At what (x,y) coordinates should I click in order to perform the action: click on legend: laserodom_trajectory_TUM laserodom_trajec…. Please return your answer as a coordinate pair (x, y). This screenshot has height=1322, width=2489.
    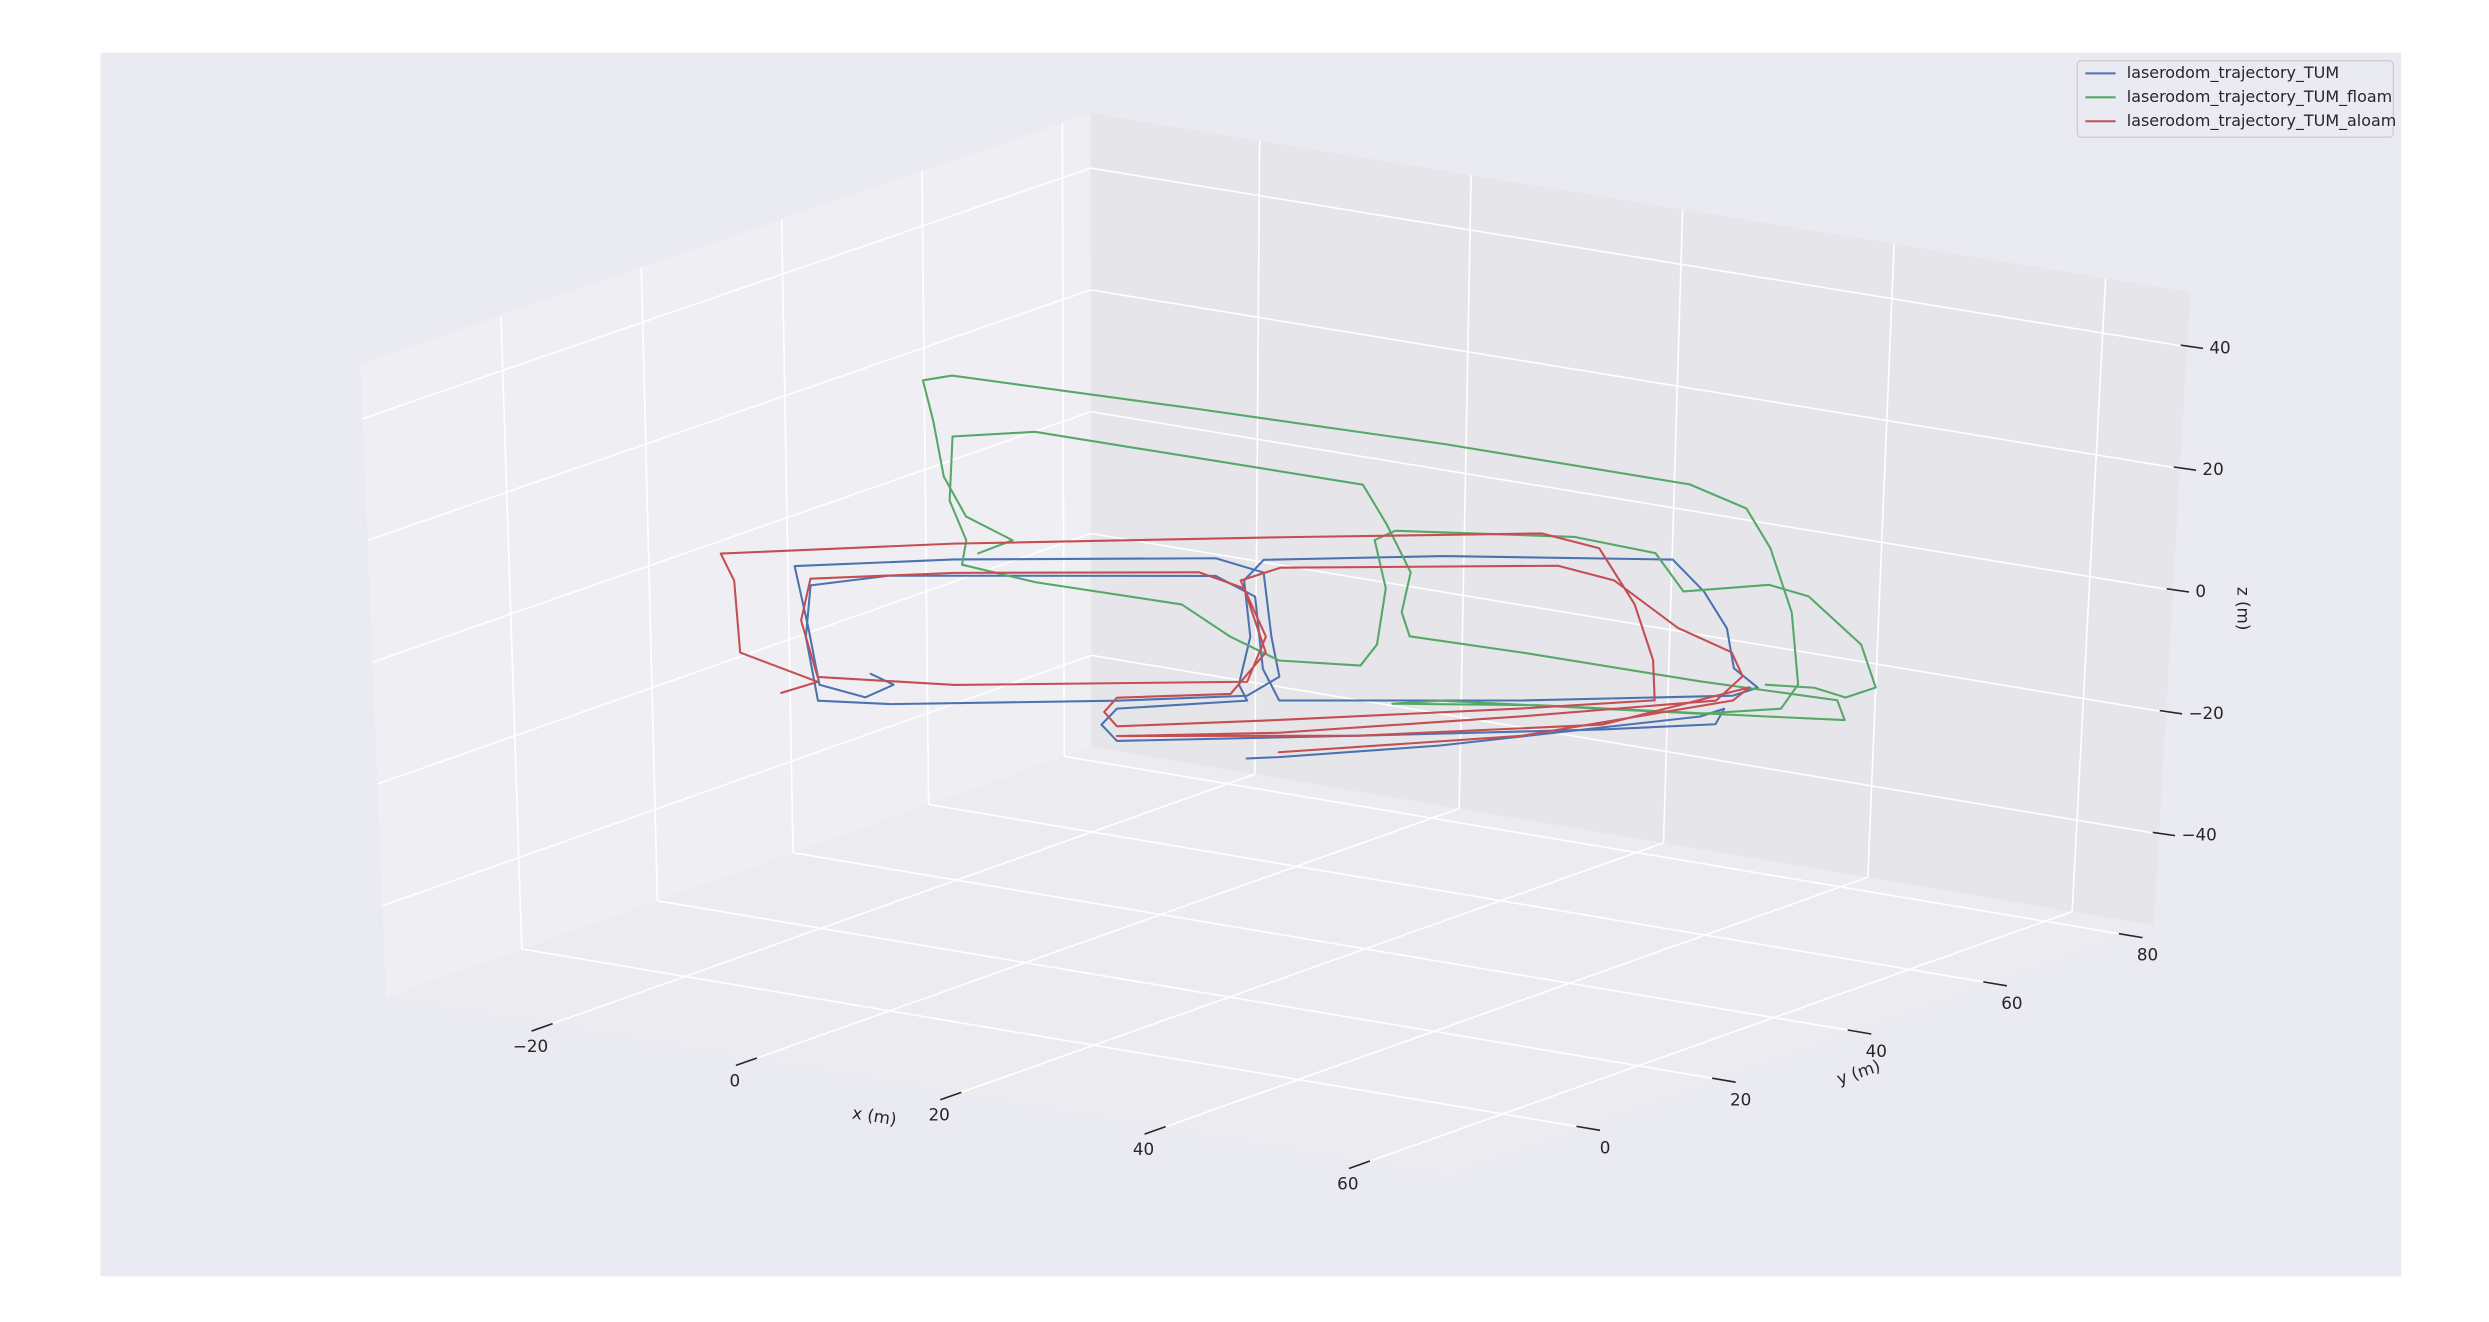
    Looking at the image, I should click on (2236, 98).